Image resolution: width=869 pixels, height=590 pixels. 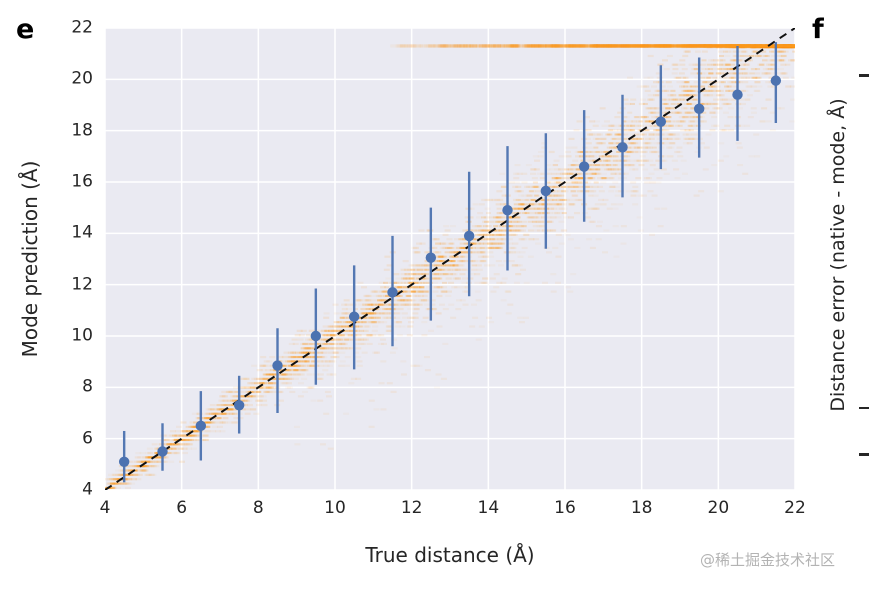 I want to click on x-tick-label: 10, so click(x=335, y=508).